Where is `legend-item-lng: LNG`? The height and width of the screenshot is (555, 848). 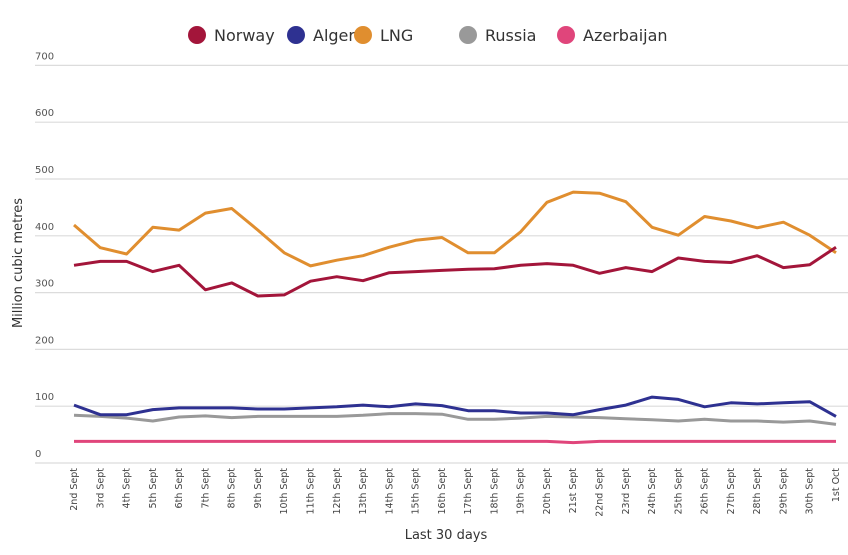 legend-item-lng: LNG is located at coordinates (383, 35).